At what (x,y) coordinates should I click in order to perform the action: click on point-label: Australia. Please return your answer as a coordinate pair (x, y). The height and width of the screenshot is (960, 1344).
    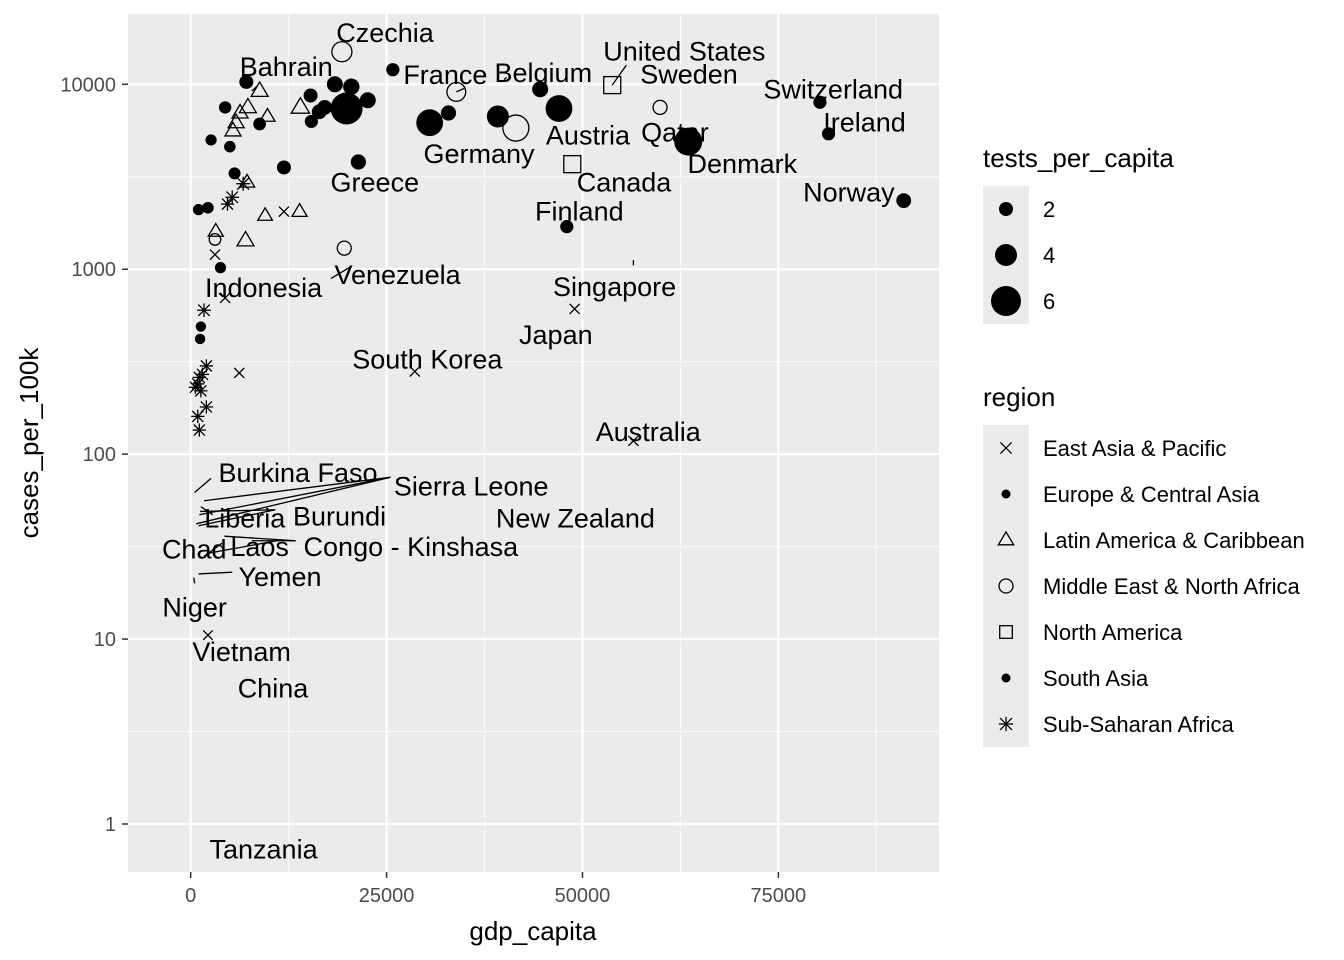
    Looking at the image, I should click on (649, 432).